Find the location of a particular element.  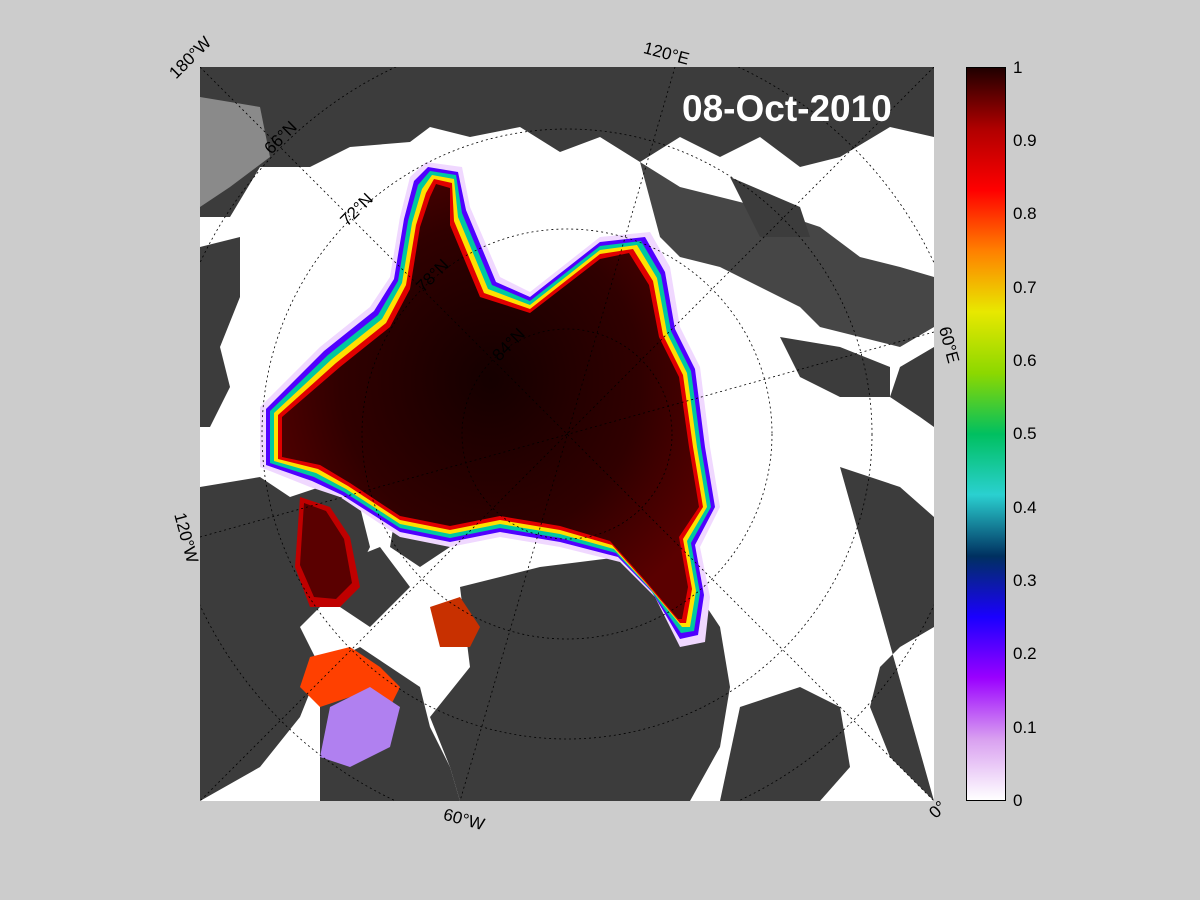

colorbar-tick: 0.6 is located at coordinates (1025, 360).